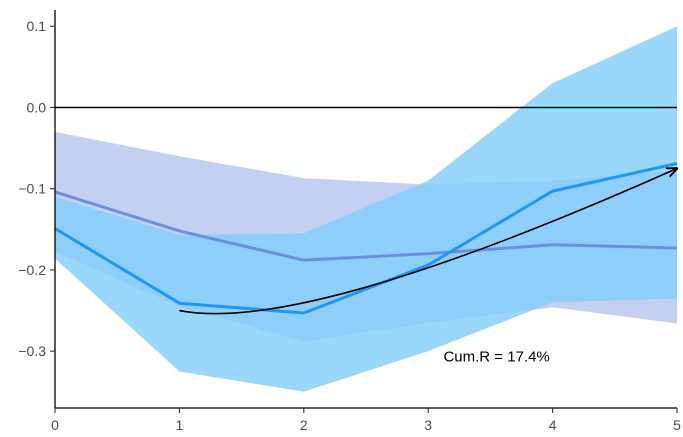 This screenshot has height=437, width=683. I want to click on y-tick-label: −0.2, so click(32, 270).